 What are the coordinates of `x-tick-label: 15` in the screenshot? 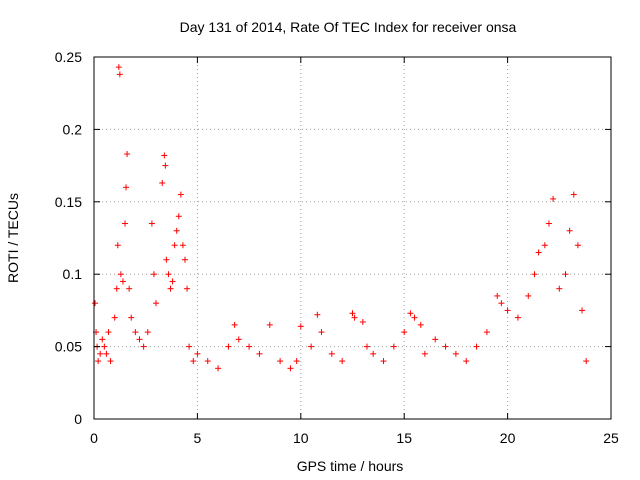 It's located at (404, 438).